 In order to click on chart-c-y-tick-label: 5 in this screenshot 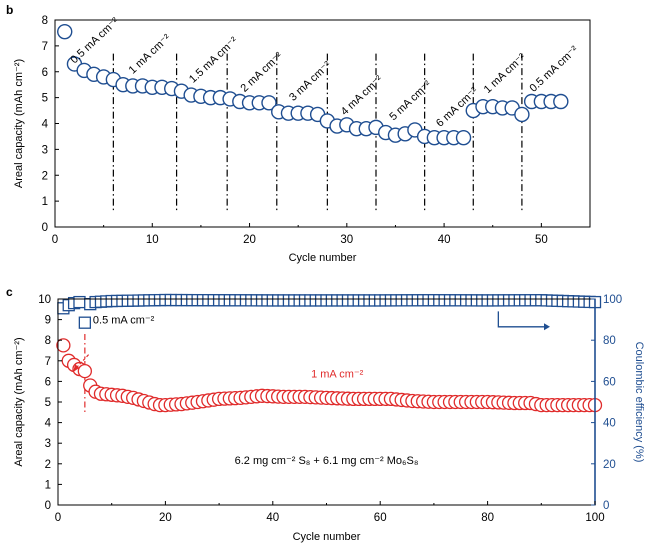, I will do `click(48, 403)`.